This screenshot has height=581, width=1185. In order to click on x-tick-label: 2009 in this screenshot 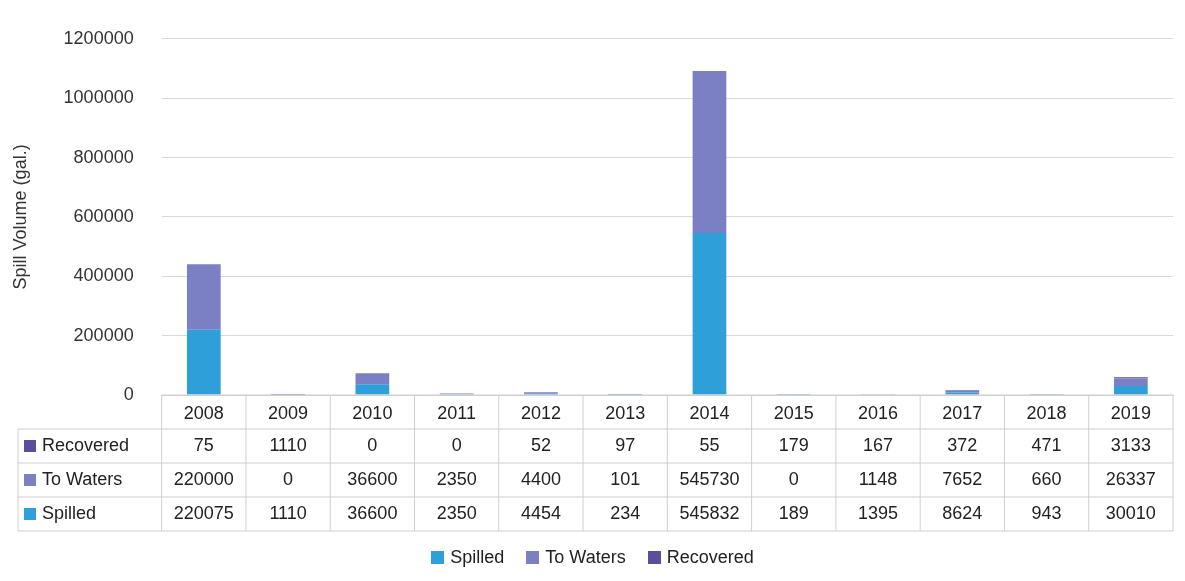, I will do `click(288, 412)`.